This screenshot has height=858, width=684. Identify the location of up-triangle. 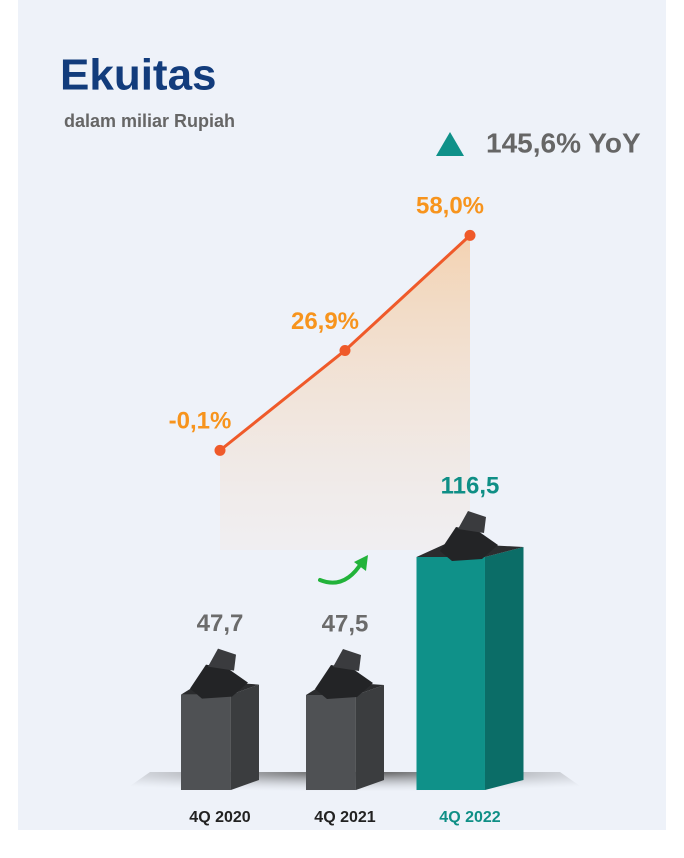
(450, 144).